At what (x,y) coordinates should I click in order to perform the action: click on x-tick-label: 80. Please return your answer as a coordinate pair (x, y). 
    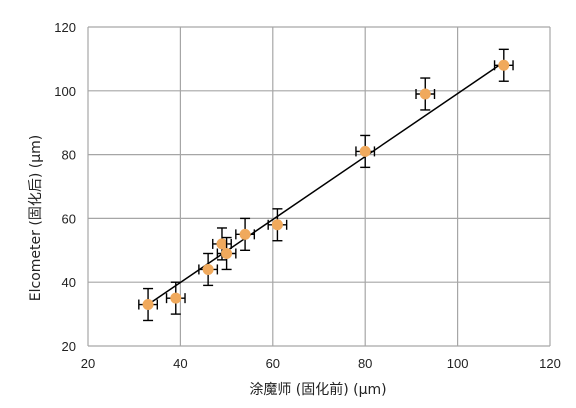
    Looking at the image, I should click on (365, 363).